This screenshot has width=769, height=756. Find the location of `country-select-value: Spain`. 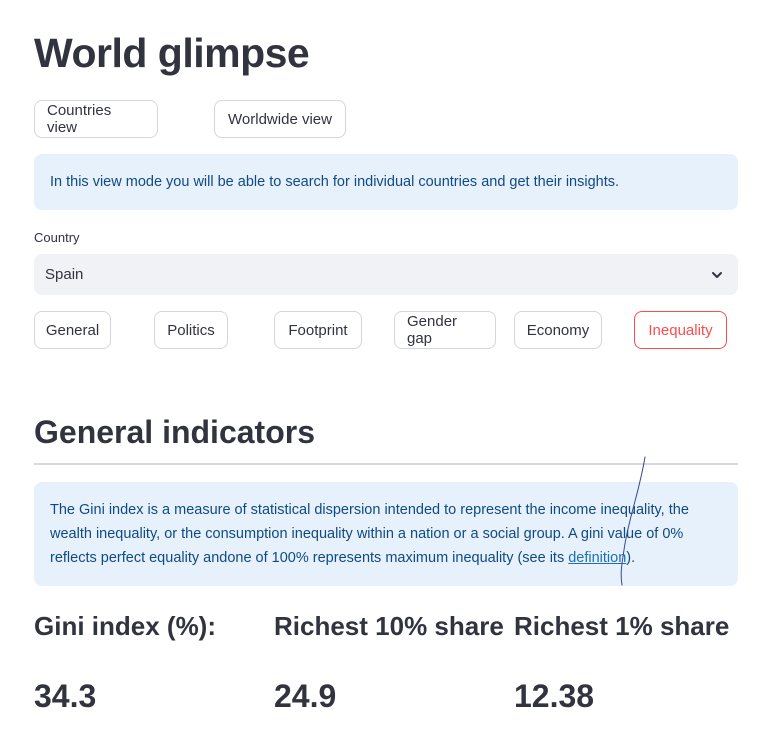

country-select-value: Spain is located at coordinates (64, 274).